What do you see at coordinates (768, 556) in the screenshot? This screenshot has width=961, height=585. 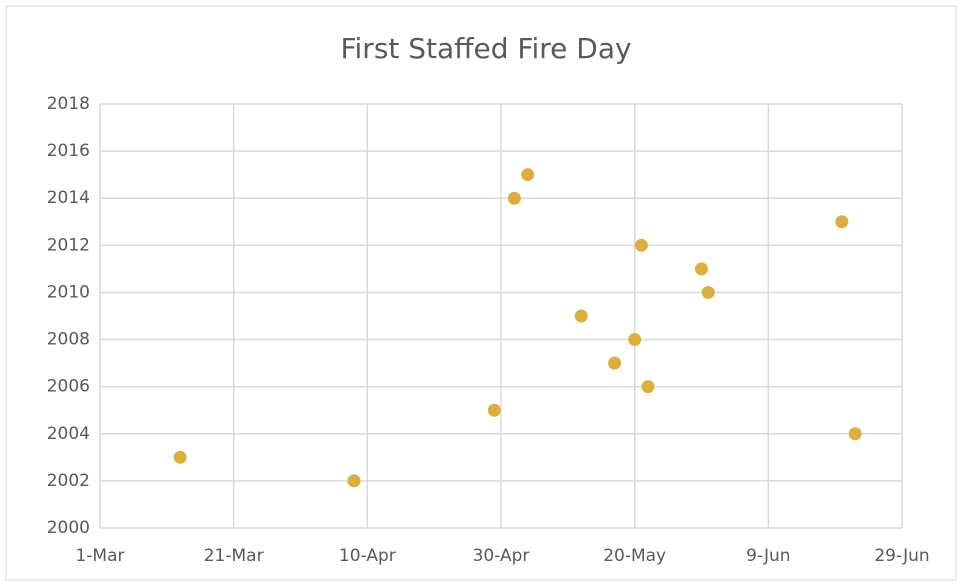 I see `x-tick-label: 9-Jun` at bounding box center [768, 556].